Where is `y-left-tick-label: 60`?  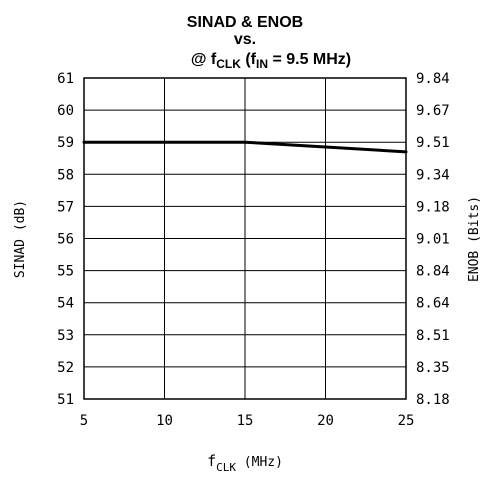
y-left-tick-label: 60 is located at coordinates (65, 111).